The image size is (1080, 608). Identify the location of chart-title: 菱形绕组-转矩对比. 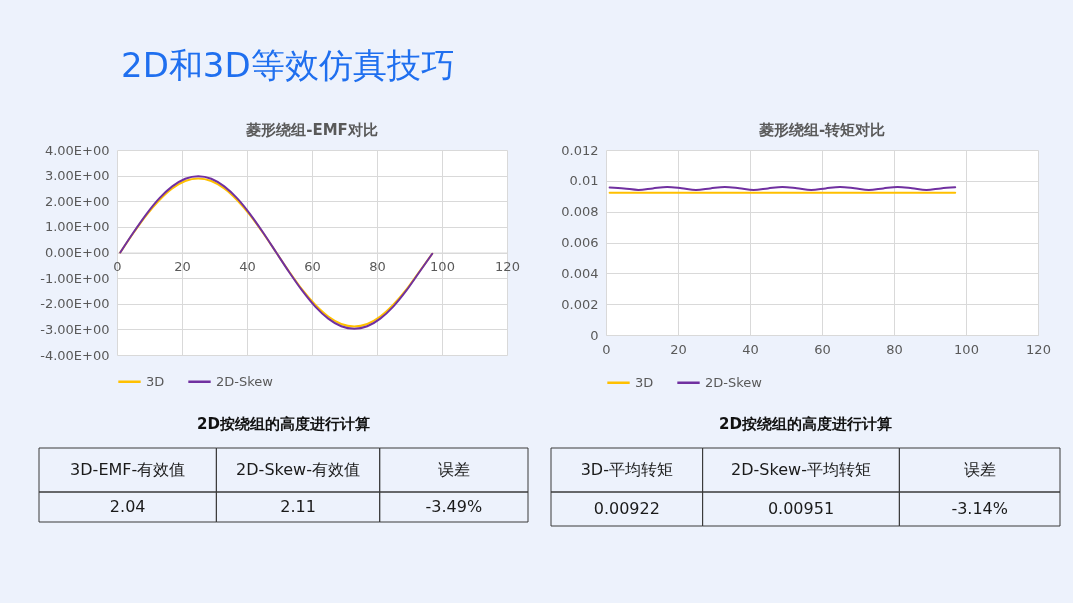
(821, 130).